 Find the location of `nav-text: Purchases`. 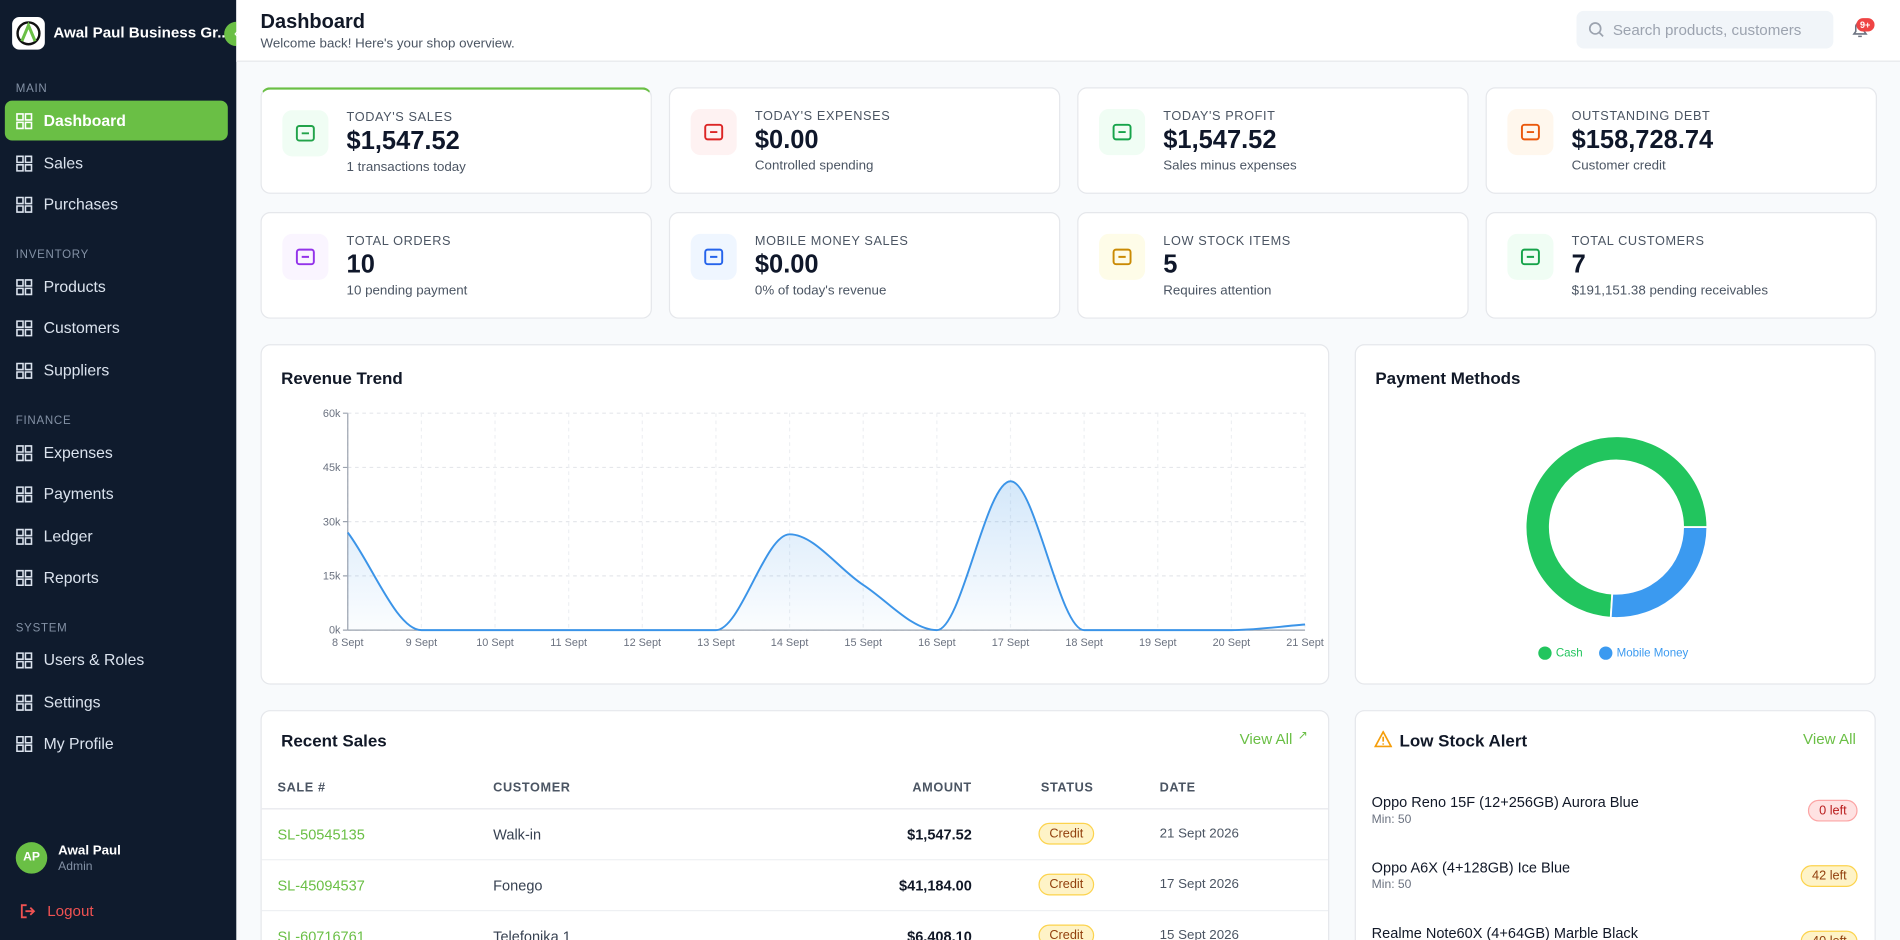

nav-text: Purchases is located at coordinates (81, 204).